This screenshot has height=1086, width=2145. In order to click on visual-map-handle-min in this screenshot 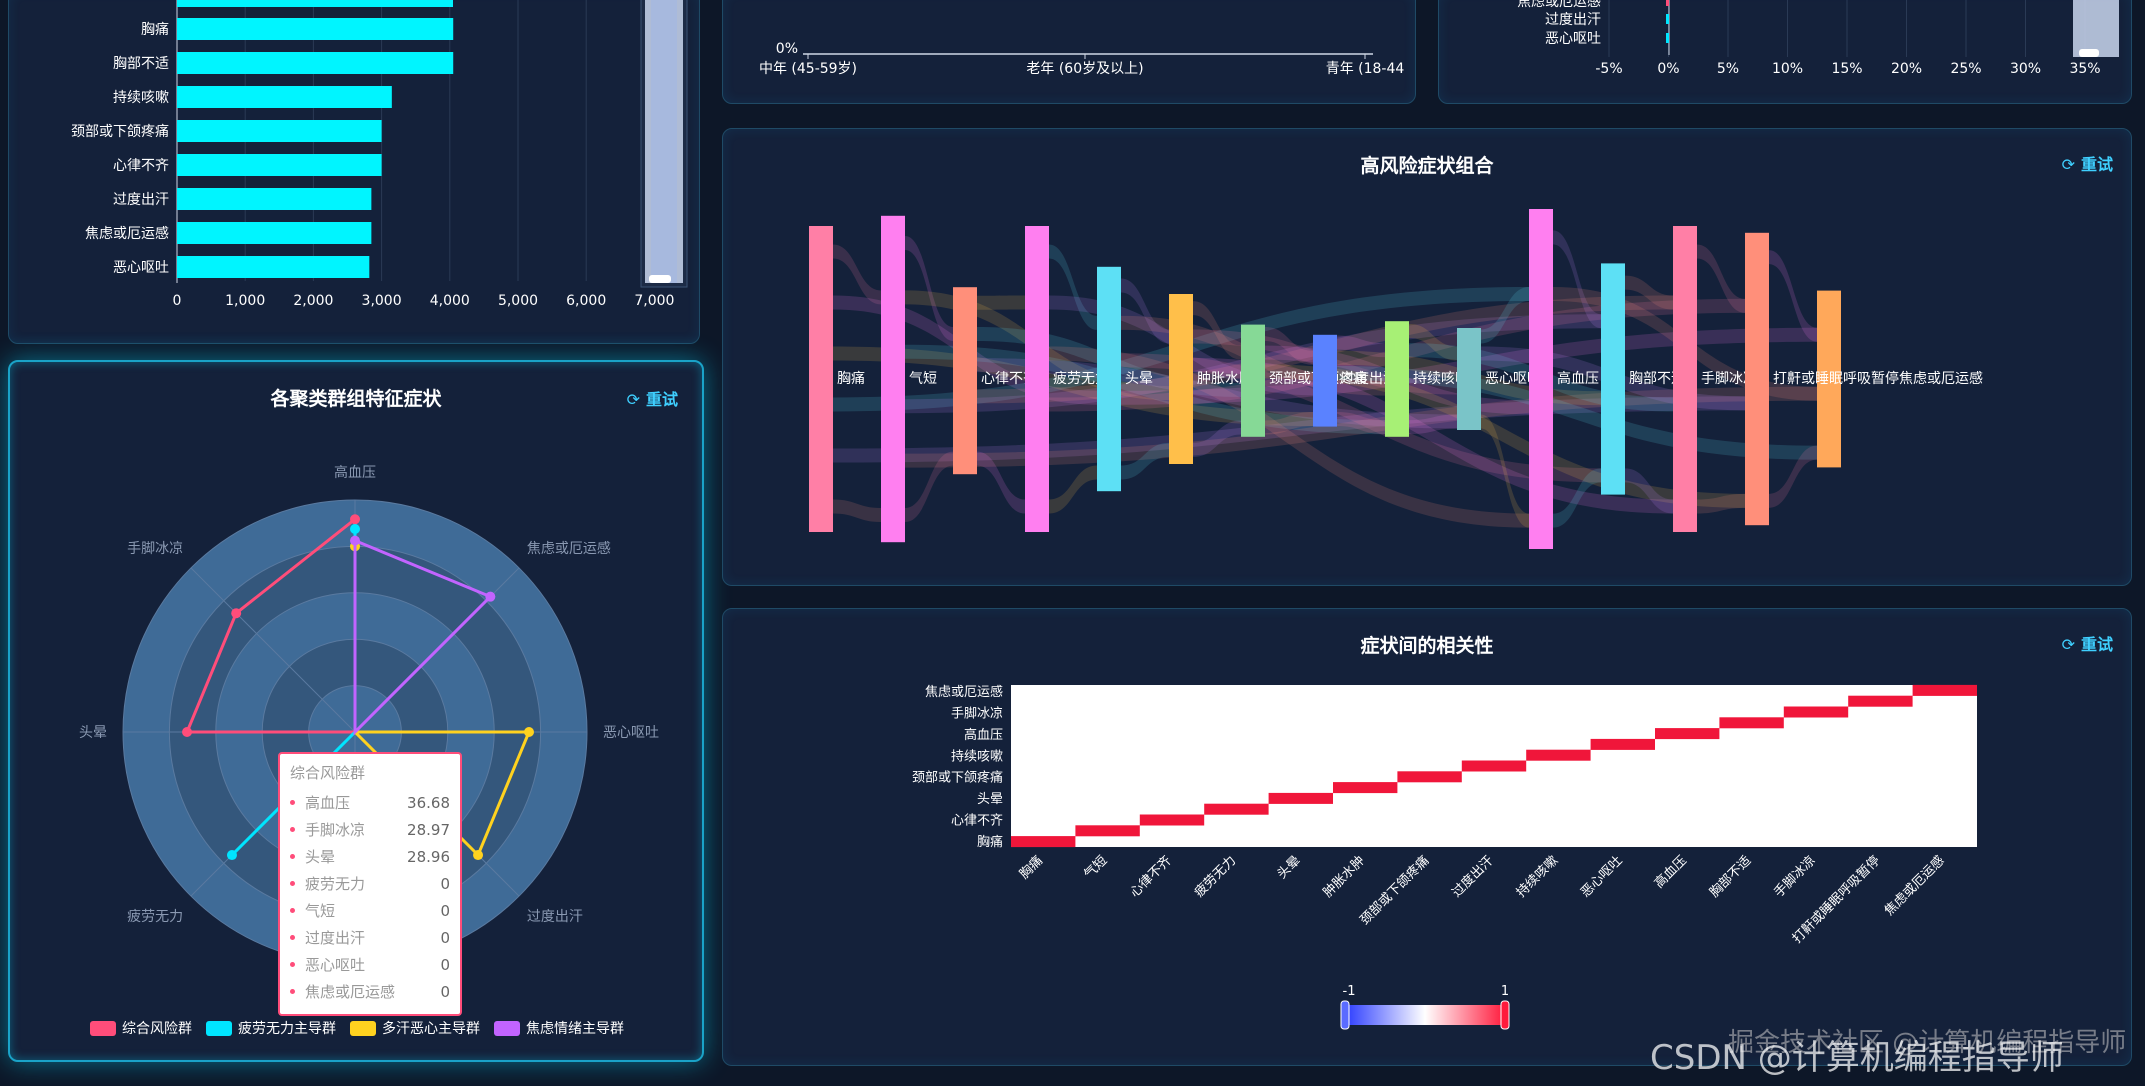, I will do `click(1345, 1015)`.